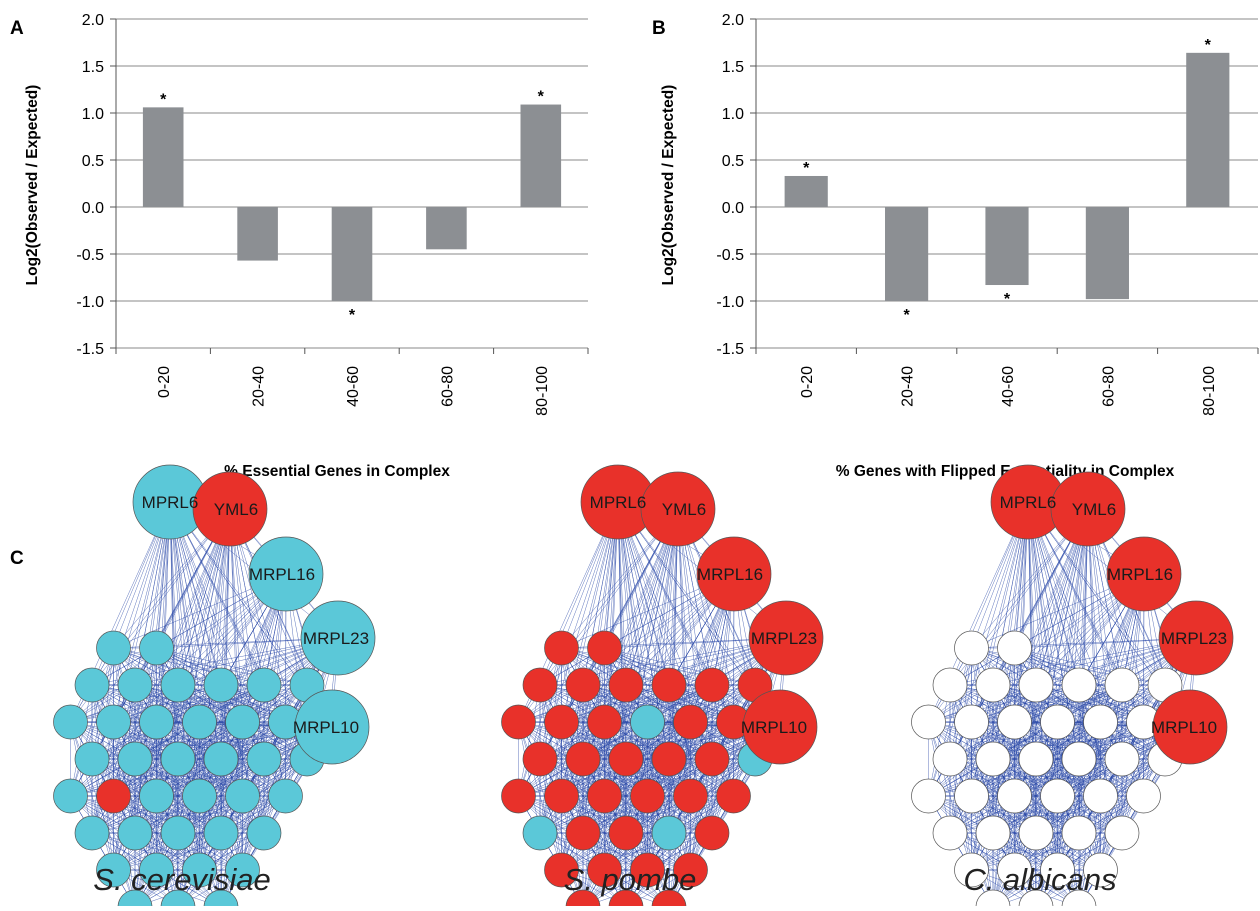 The width and height of the screenshot is (1260, 911). I want to click on y-tick-label: -0.5, so click(730, 255).